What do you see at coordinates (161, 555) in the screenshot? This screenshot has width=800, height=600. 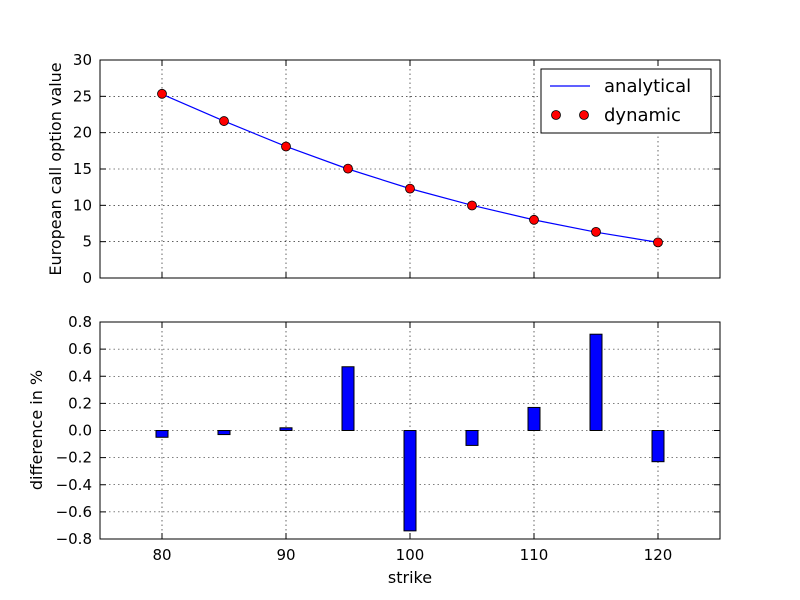 I see `x-tick-label: 80` at bounding box center [161, 555].